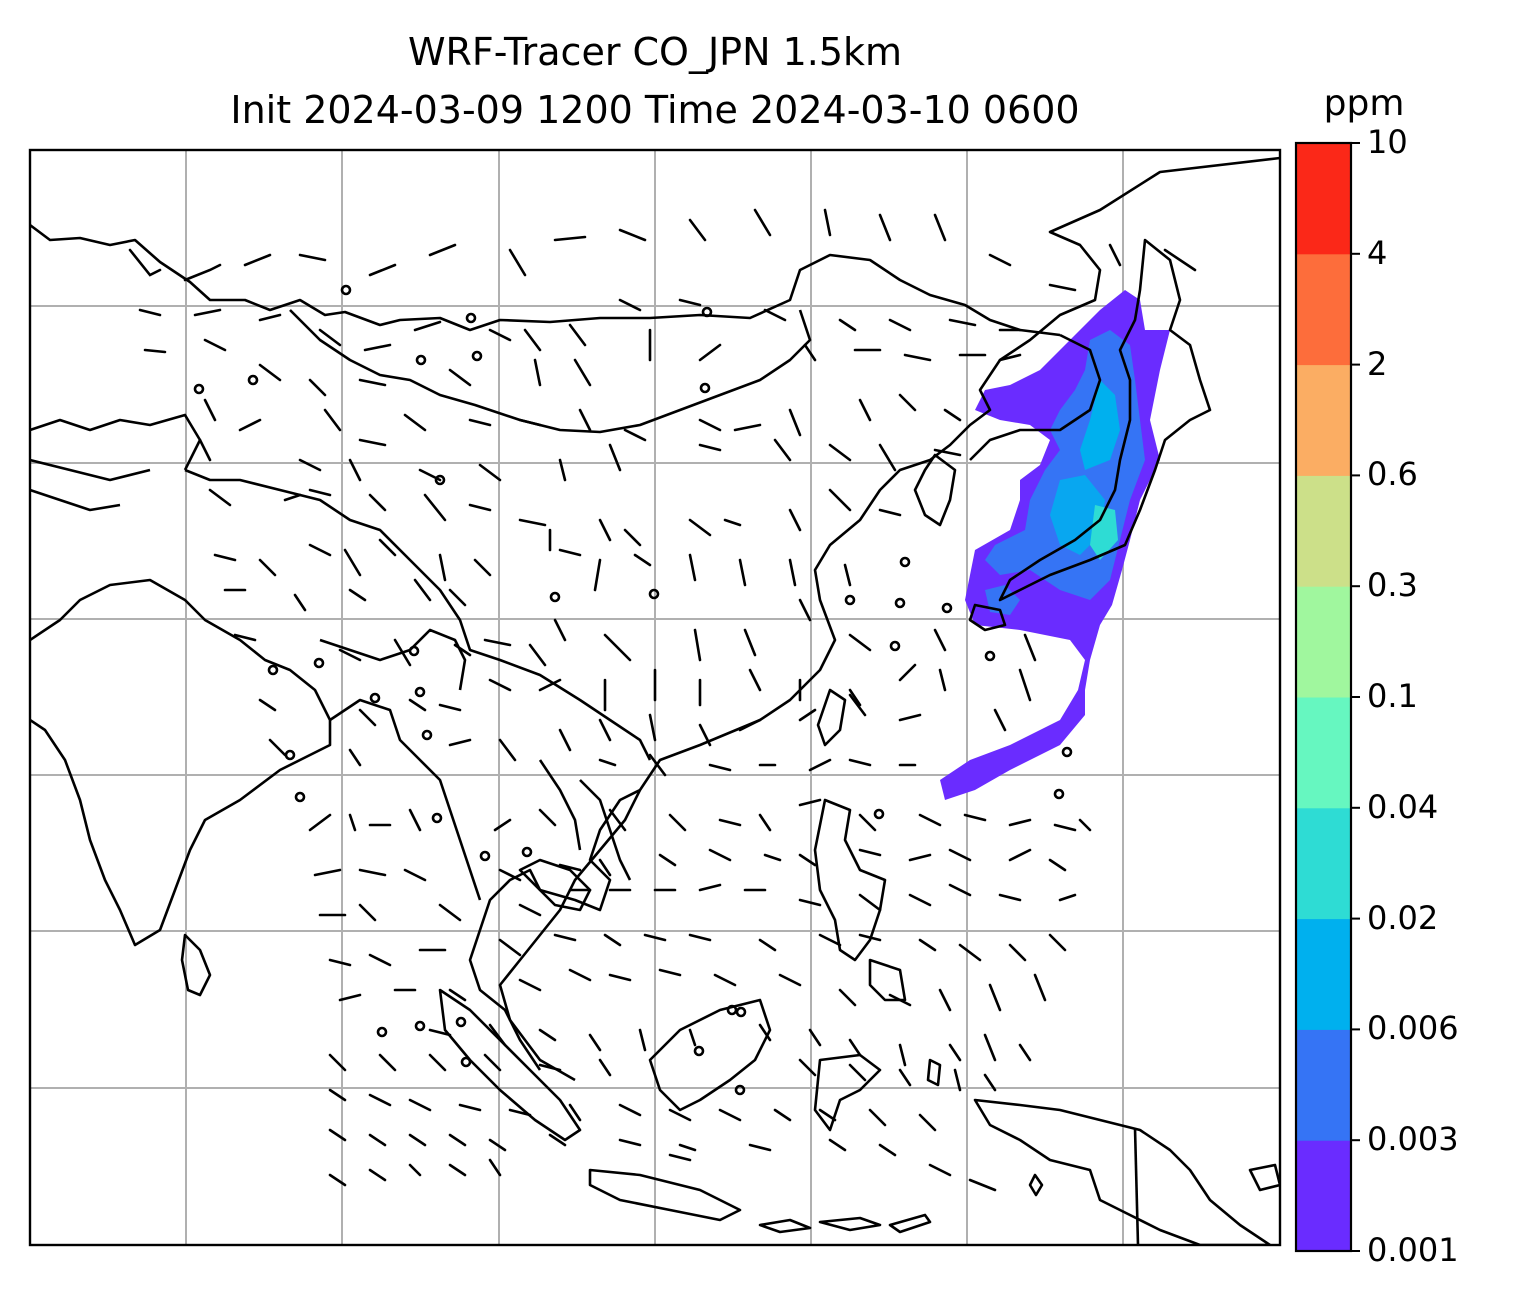  I want to click on colorbar-tick-label: 0.6, so click(1392, 474).